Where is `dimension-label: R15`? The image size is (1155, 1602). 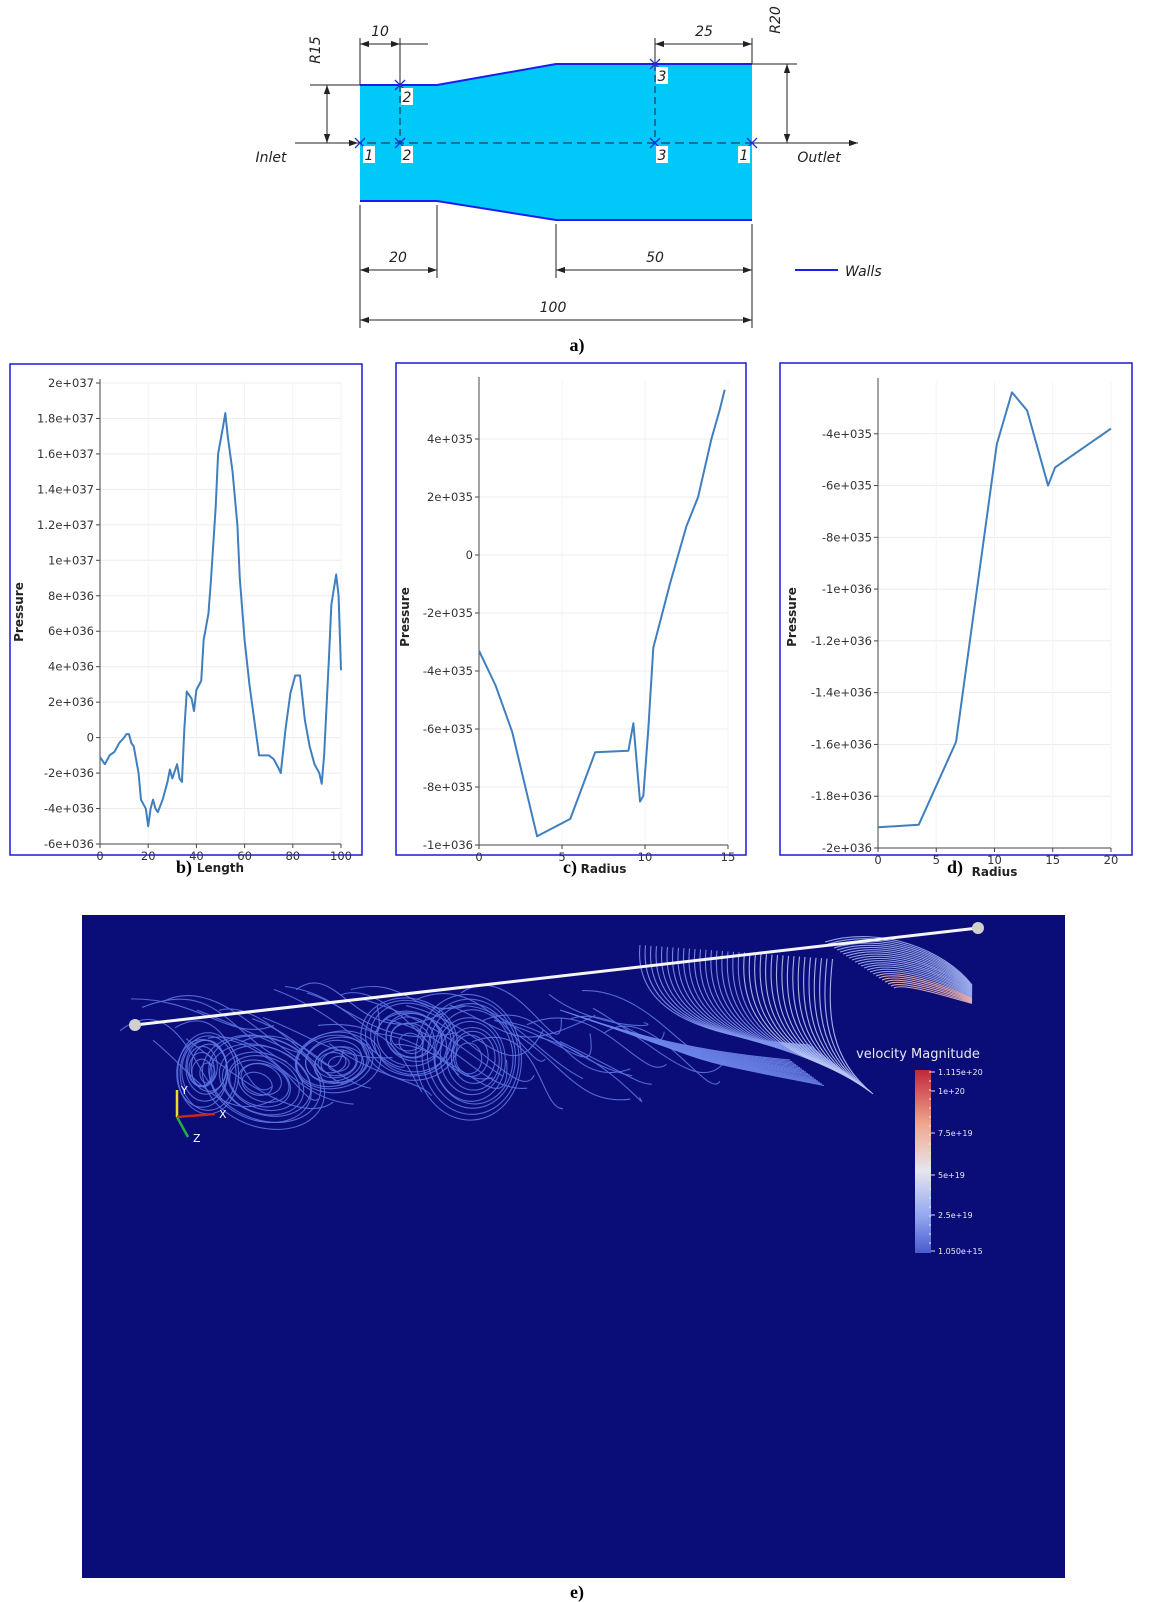
dimension-label: R15 is located at coordinates (316, 50).